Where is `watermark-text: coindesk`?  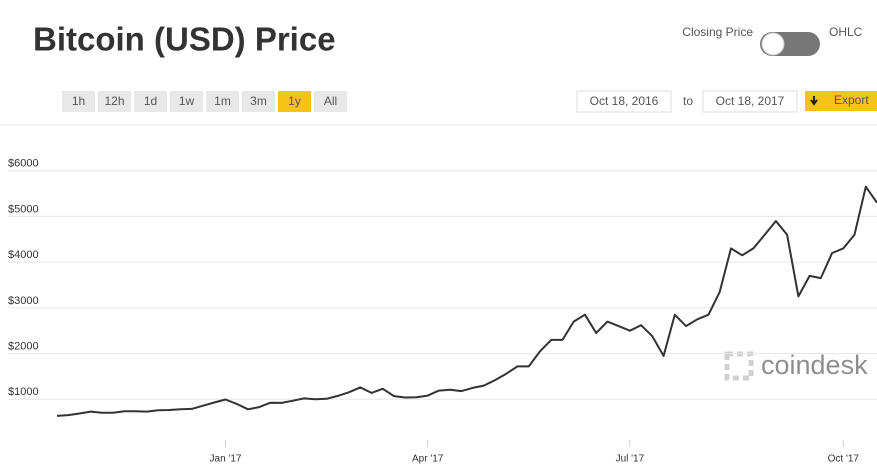
watermark-text: coindesk is located at coordinates (814, 365).